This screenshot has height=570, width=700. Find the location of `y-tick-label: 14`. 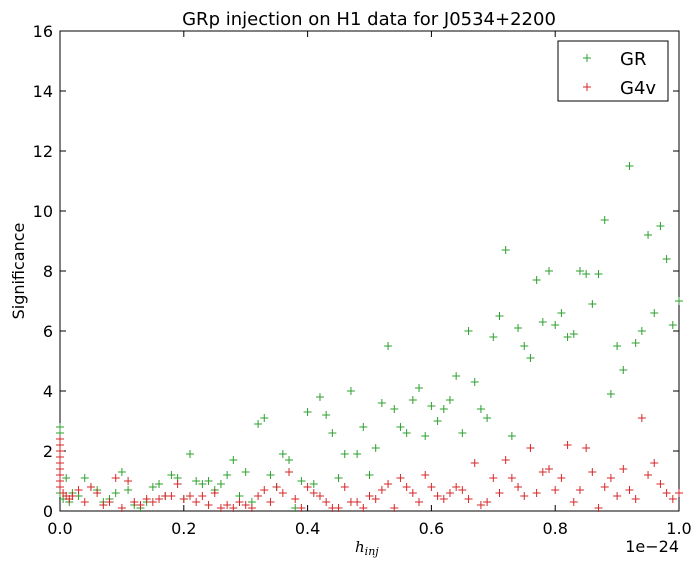

y-tick-label: 14 is located at coordinates (43, 91).